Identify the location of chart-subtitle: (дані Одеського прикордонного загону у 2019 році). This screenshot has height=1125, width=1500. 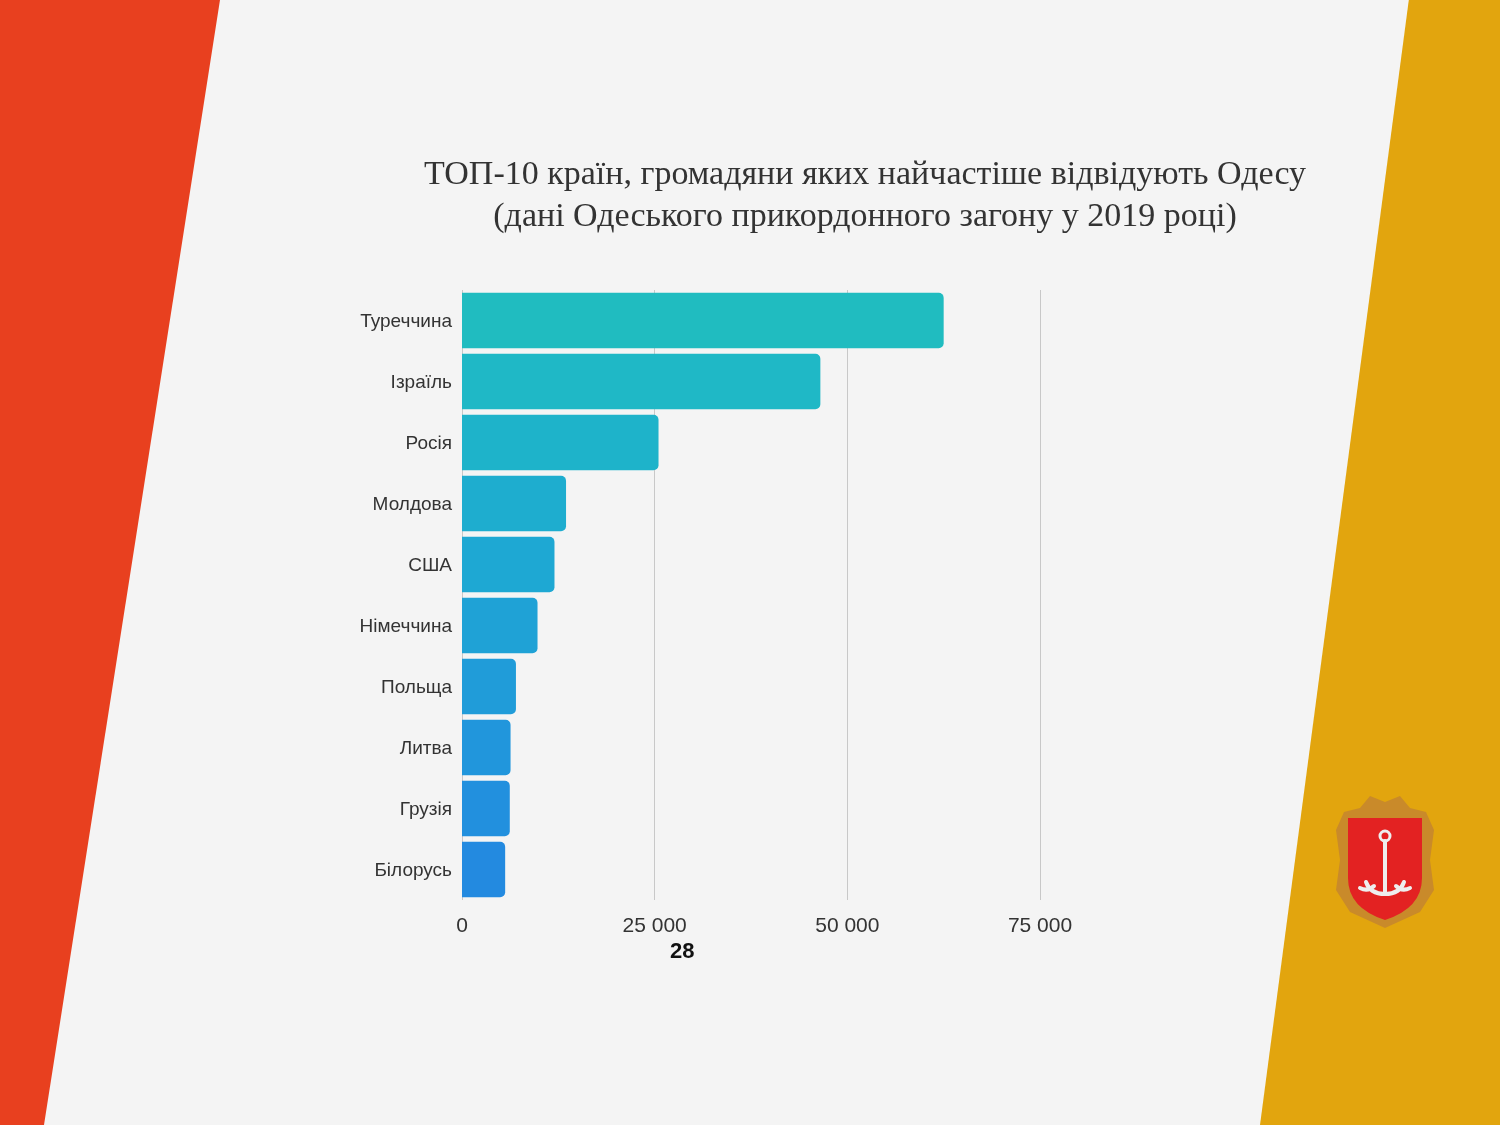
(865, 214).